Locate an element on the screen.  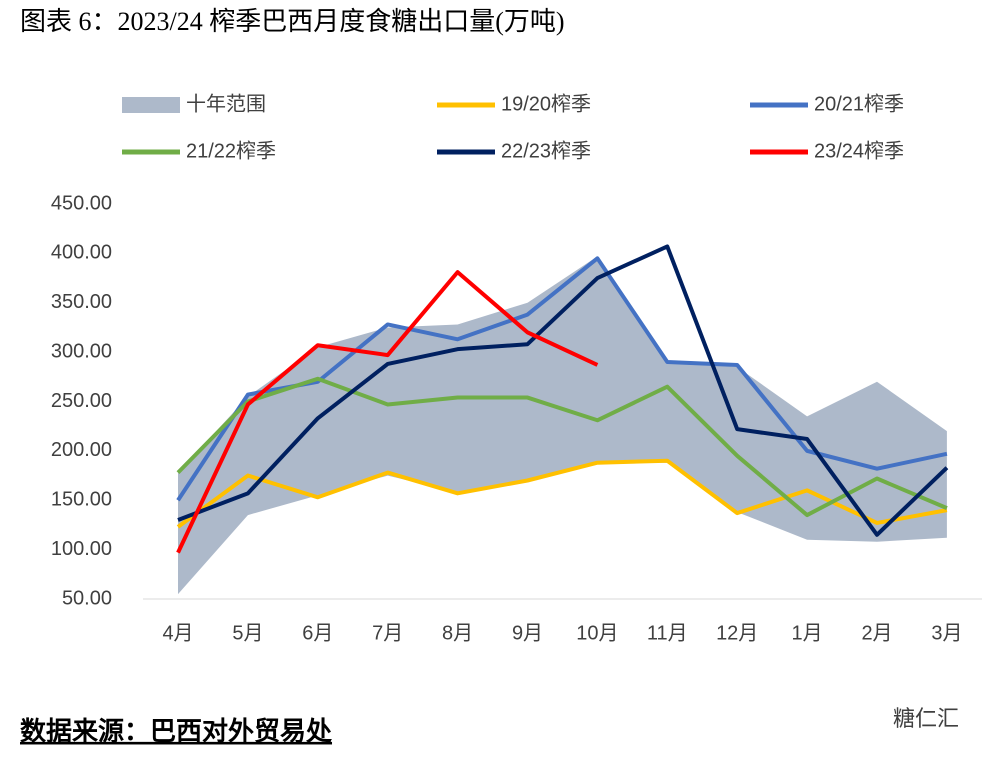
x-tick-label: 12月 is located at coordinates (737, 633).